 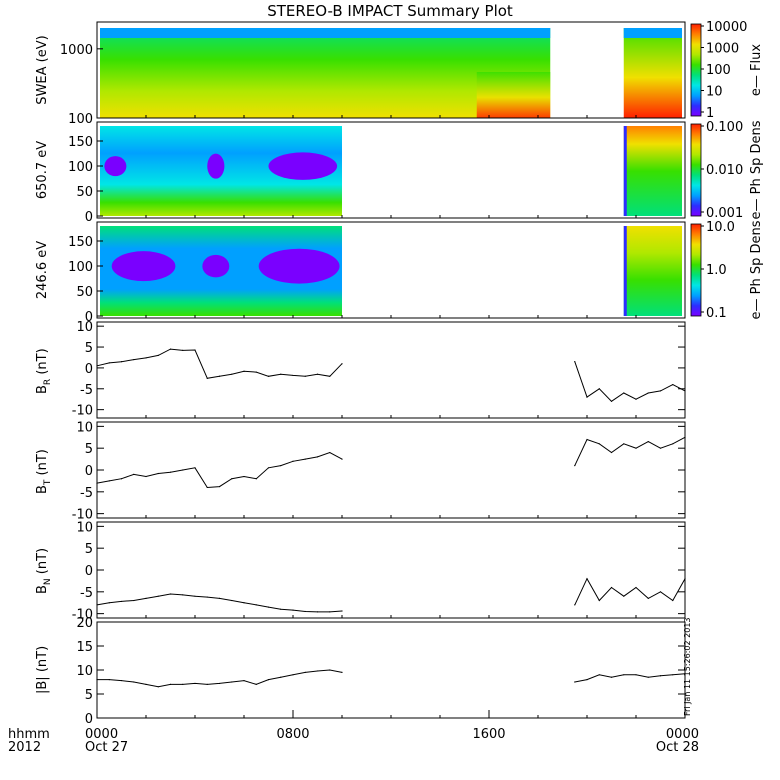 What do you see at coordinates (391, 670) in the screenshot?
I see `panel-frame` at bounding box center [391, 670].